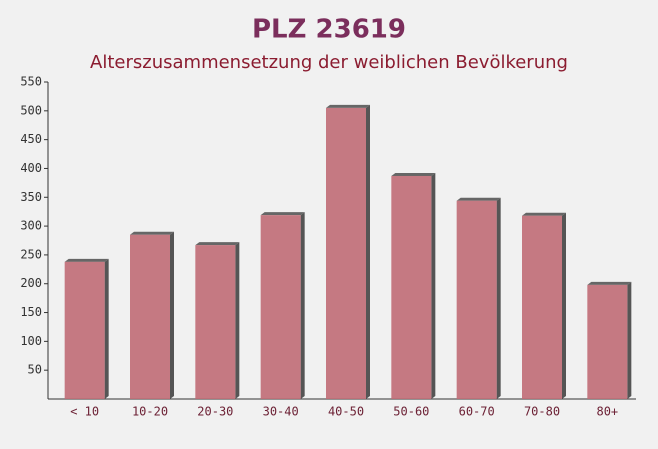 This screenshot has height=449, width=658. I want to click on y-tick-label: 450, so click(31, 139).